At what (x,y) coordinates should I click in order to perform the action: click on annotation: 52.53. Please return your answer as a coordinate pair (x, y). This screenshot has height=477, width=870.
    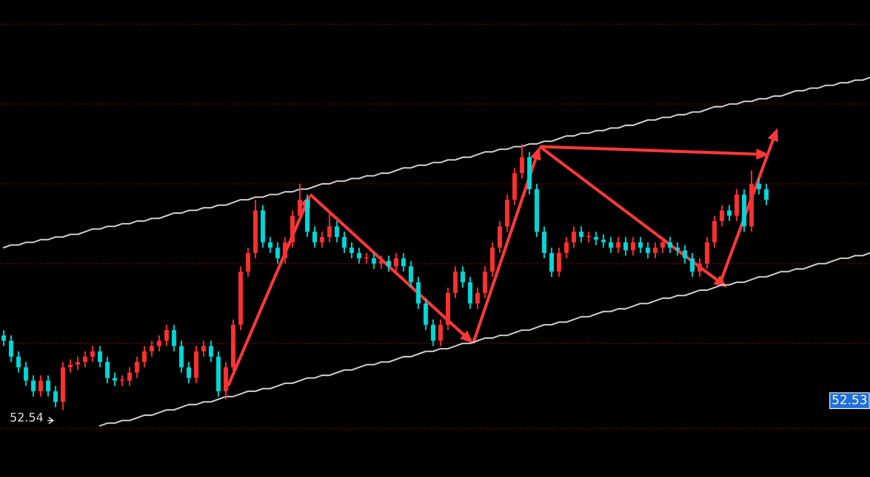
    Looking at the image, I should click on (849, 399).